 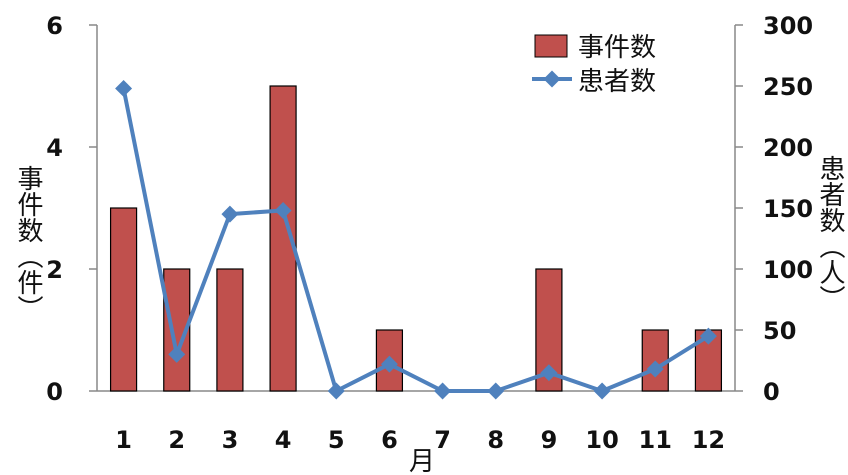 I want to click on x-tick-label: 3, so click(x=230, y=440).